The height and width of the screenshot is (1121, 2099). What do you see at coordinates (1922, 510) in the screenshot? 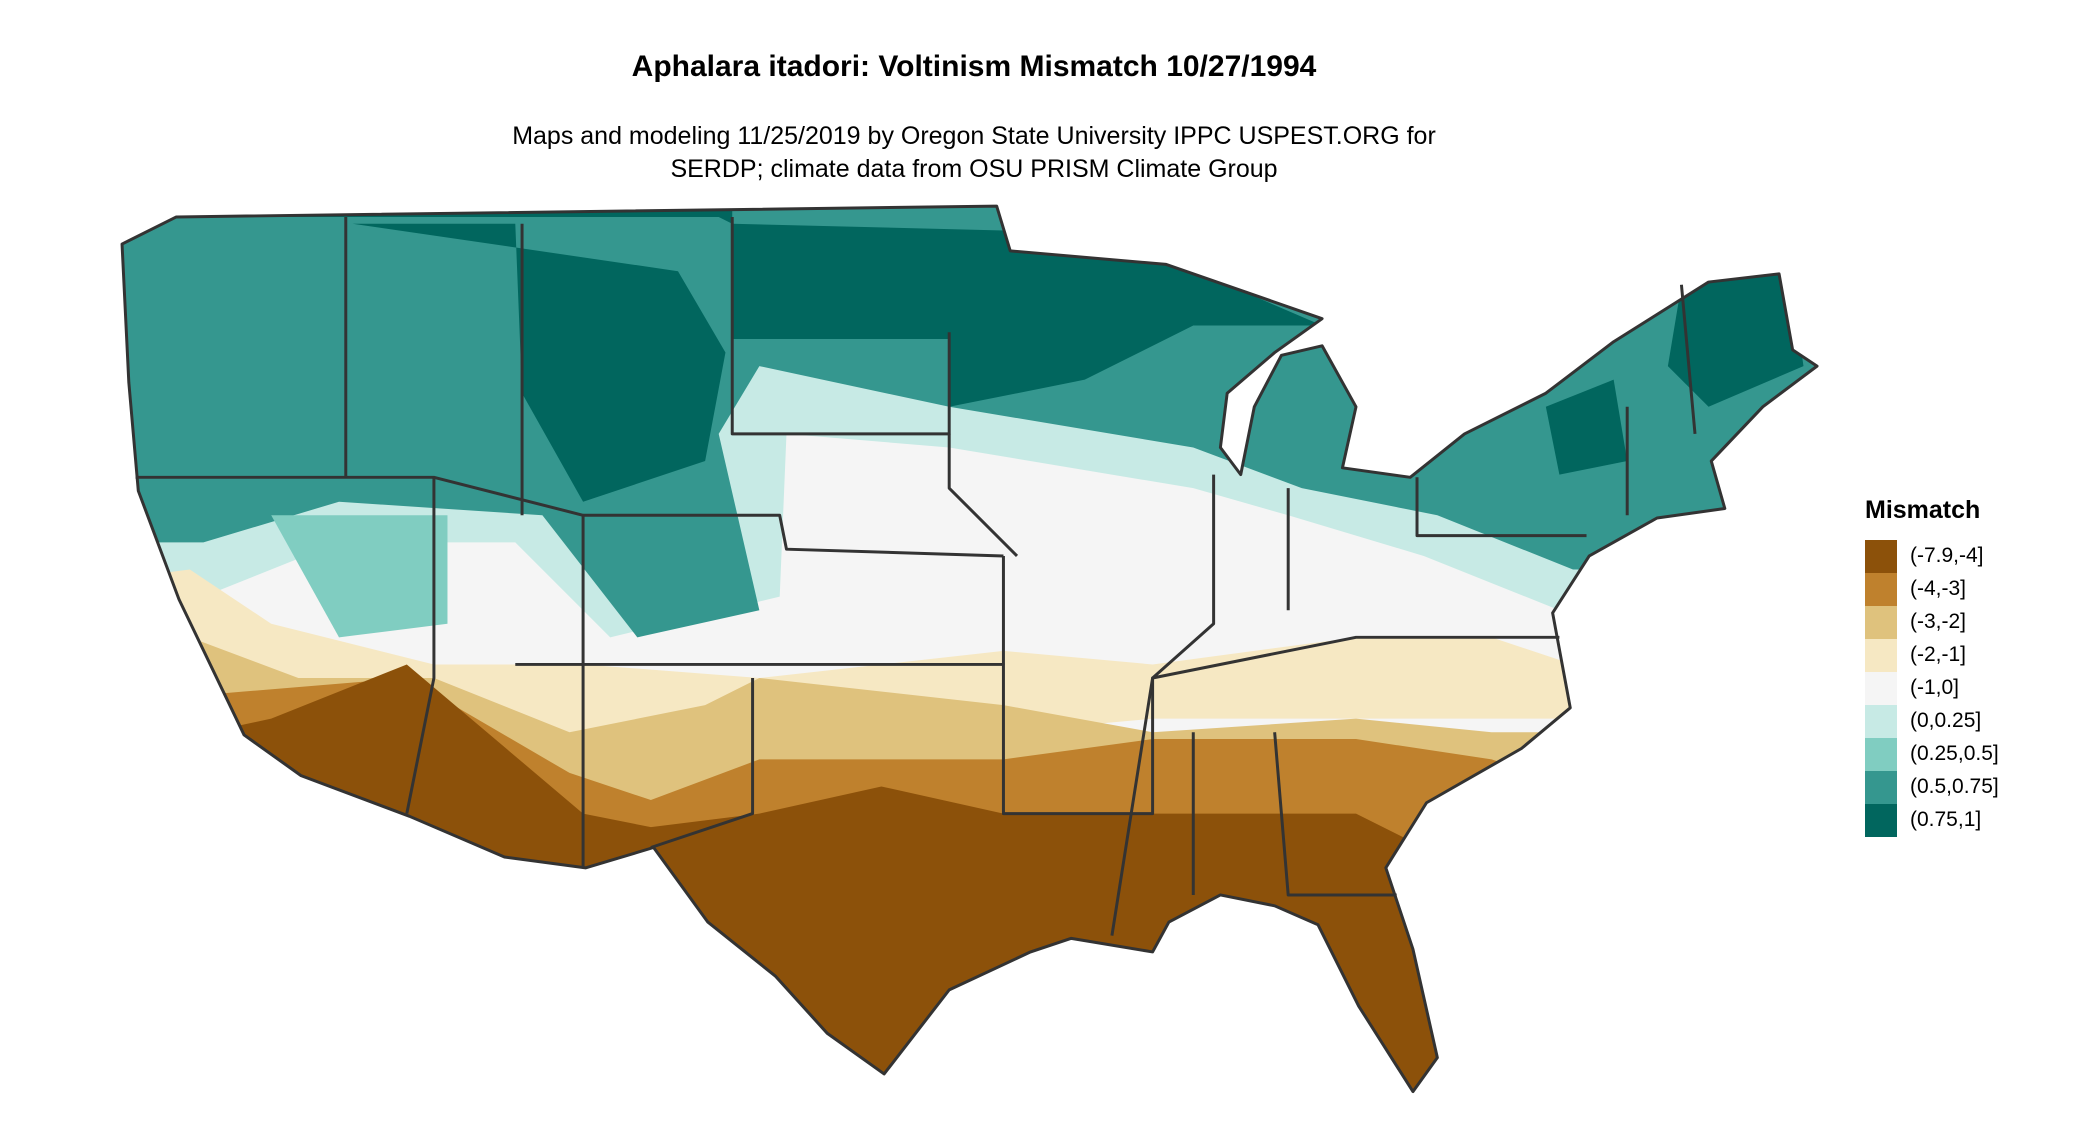
I see `legend-title: Mismatch` at bounding box center [1922, 510].